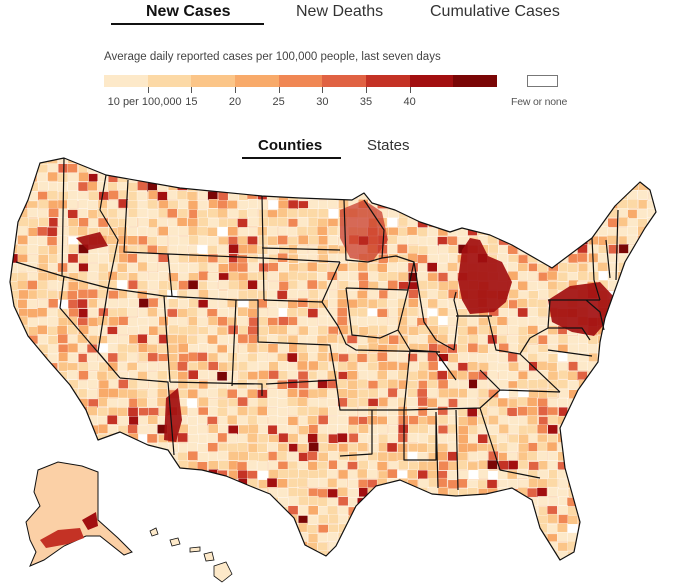 This screenshot has height=587, width=680. I want to click on tab-new-deaths: New Deaths, so click(340, 11).